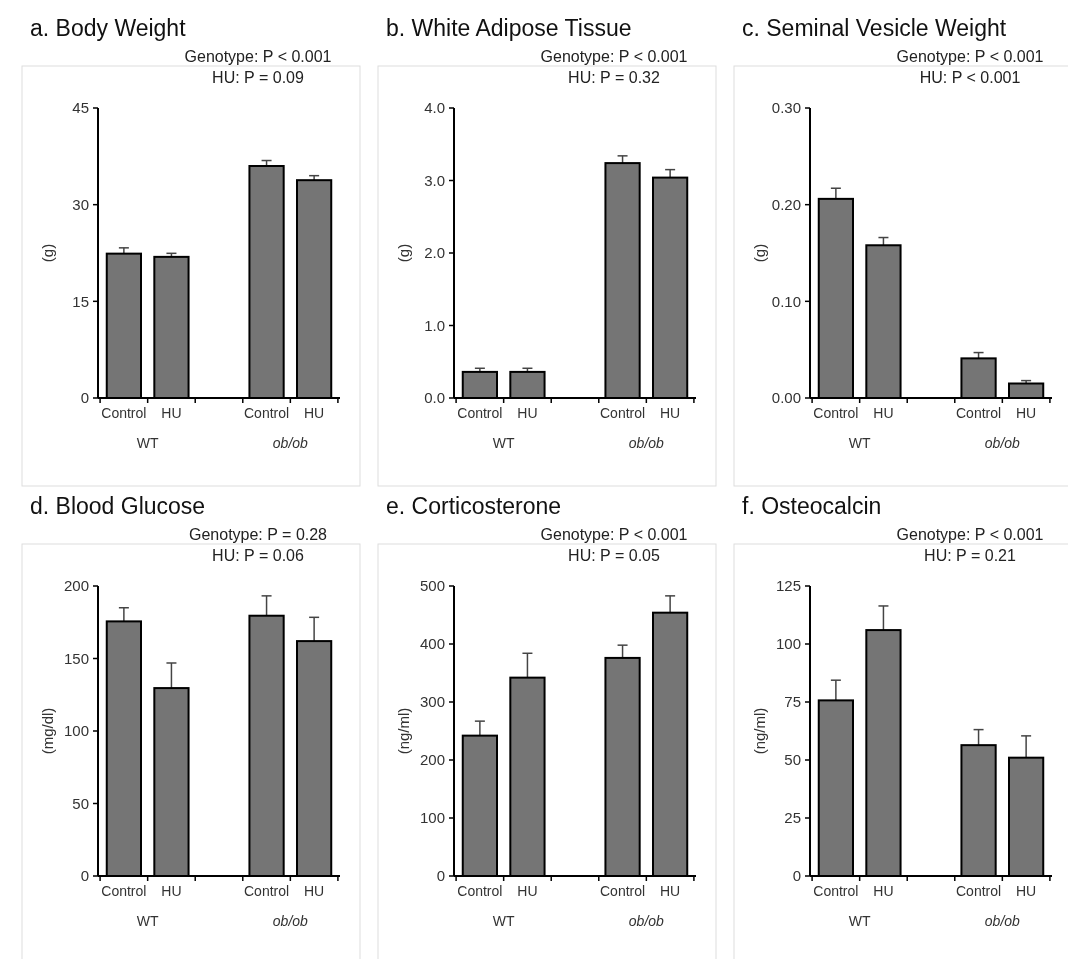 Image resolution: width=1068 pixels, height=959 pixels. Describe the element at coordinates (432, 586) in the screenshot. I see `y-tick-label: 500` at that location.